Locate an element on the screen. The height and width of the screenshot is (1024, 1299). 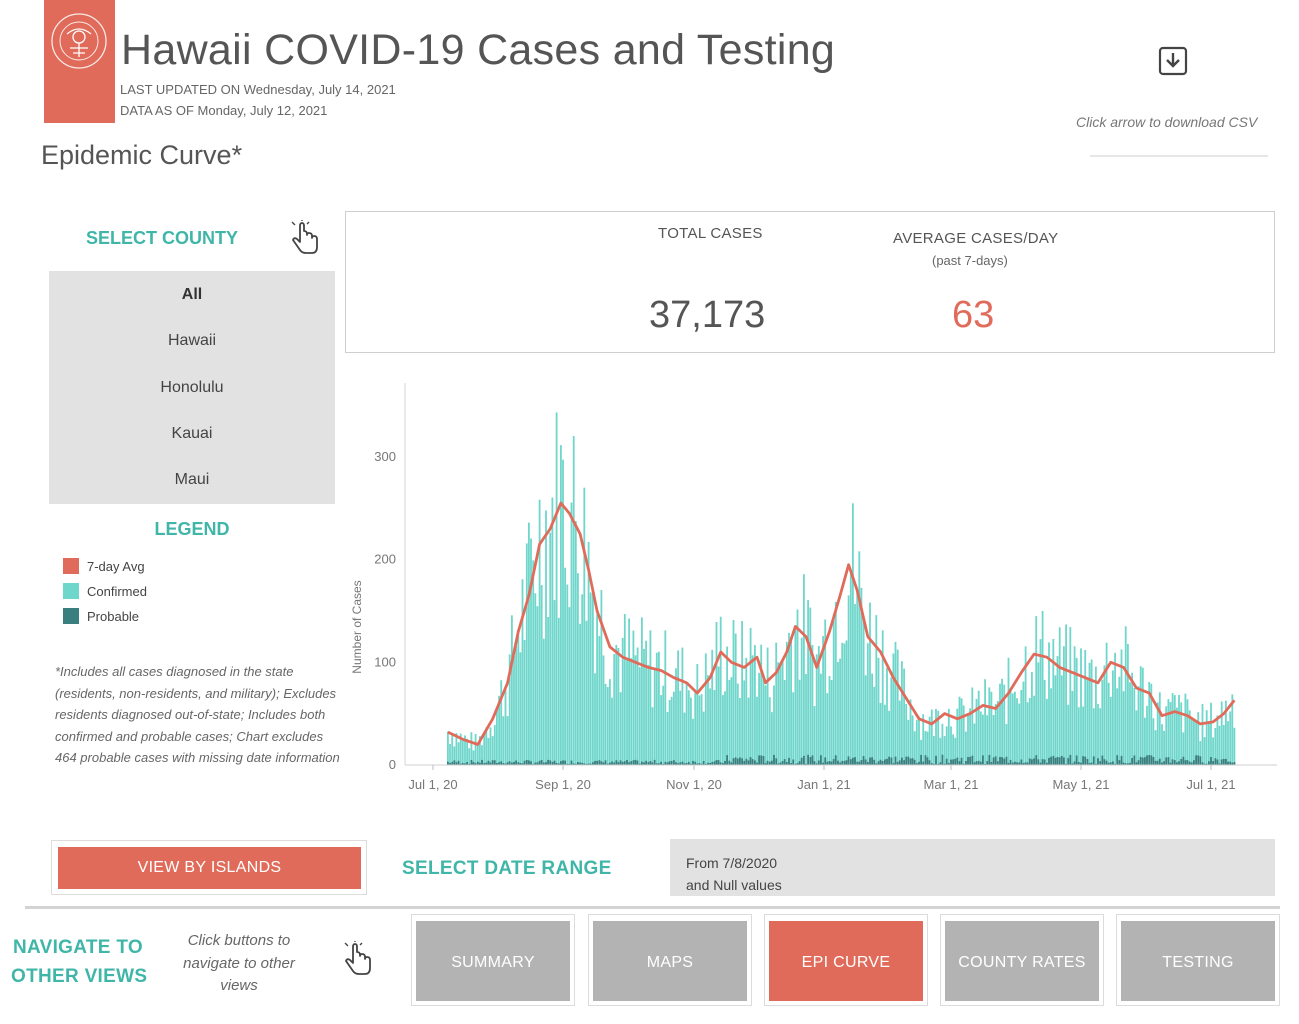
nav-summary-button: SUMMARY is located at coordinates (493, 961).